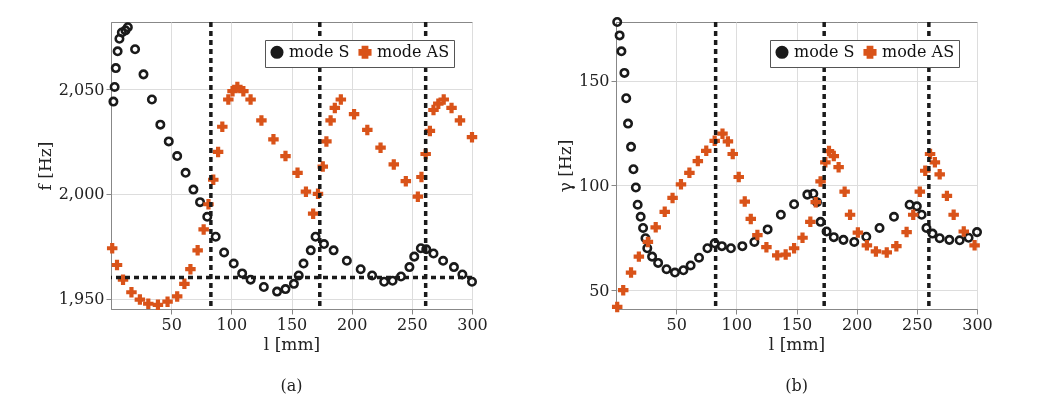  What do you see at coordinates (594, 185) in the screenshot?
I see `y-tick-label: 100` at bounding box center [594, 185].